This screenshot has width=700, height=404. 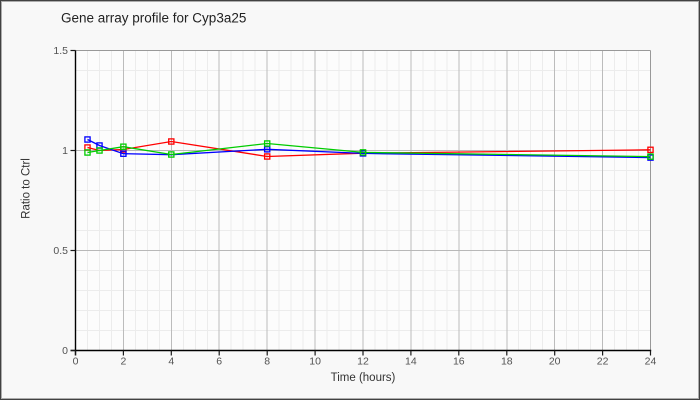 I want to click on svg-text: 20, so click(x=555, y=362).